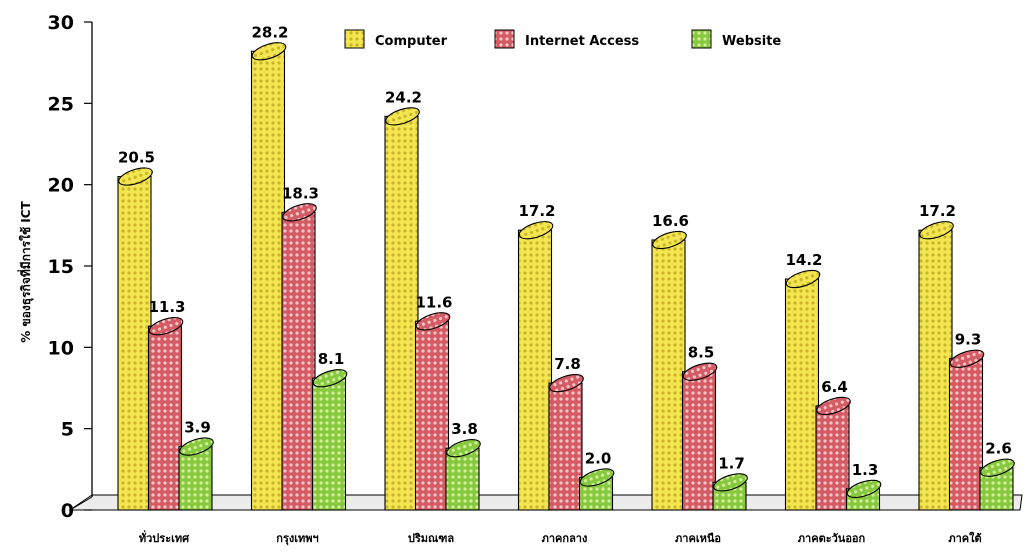 The width and height of the screenshot is (1028, 554). I want to click on legend: Computer Internet Access Website, so click(562, 39).